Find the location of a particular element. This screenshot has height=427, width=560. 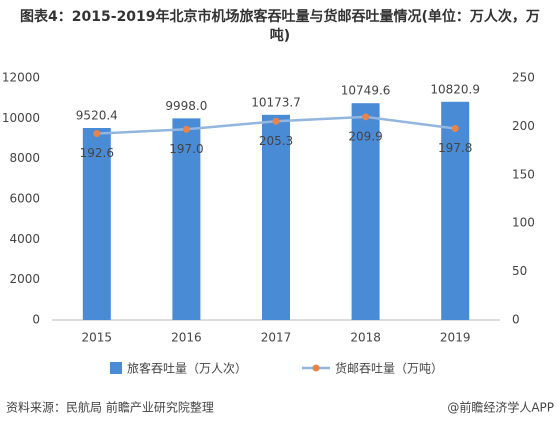

bar-value-label: 9520.4 is located at coordinates (97, 116).